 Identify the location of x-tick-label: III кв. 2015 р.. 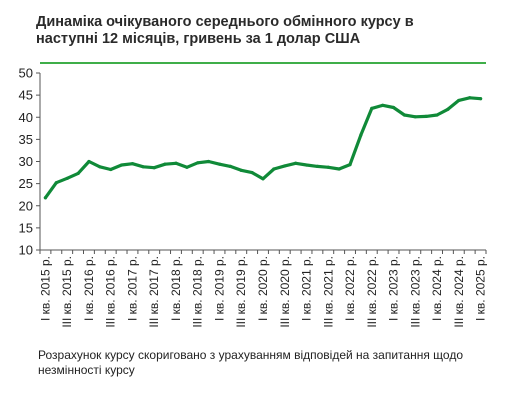
(67, 292).